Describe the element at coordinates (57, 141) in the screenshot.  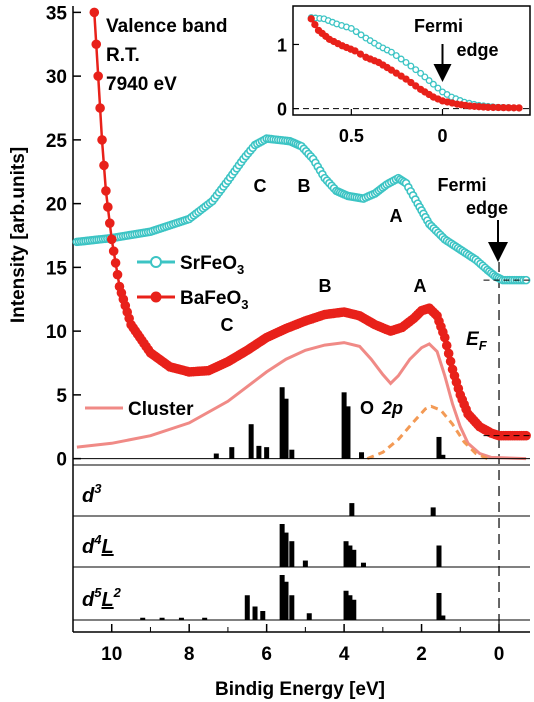
I see `y-tick-label: 25` at that location.